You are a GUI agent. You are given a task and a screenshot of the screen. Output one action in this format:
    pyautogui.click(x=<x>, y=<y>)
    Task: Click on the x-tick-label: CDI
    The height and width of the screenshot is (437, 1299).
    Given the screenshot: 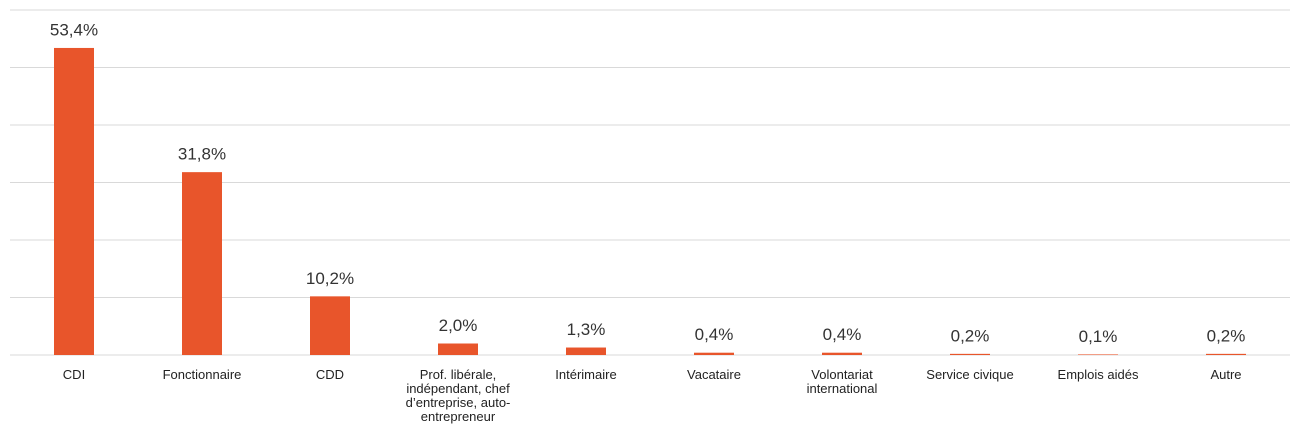 What is the action you would take?
    pyautogui.click(x=74, y=374)
    